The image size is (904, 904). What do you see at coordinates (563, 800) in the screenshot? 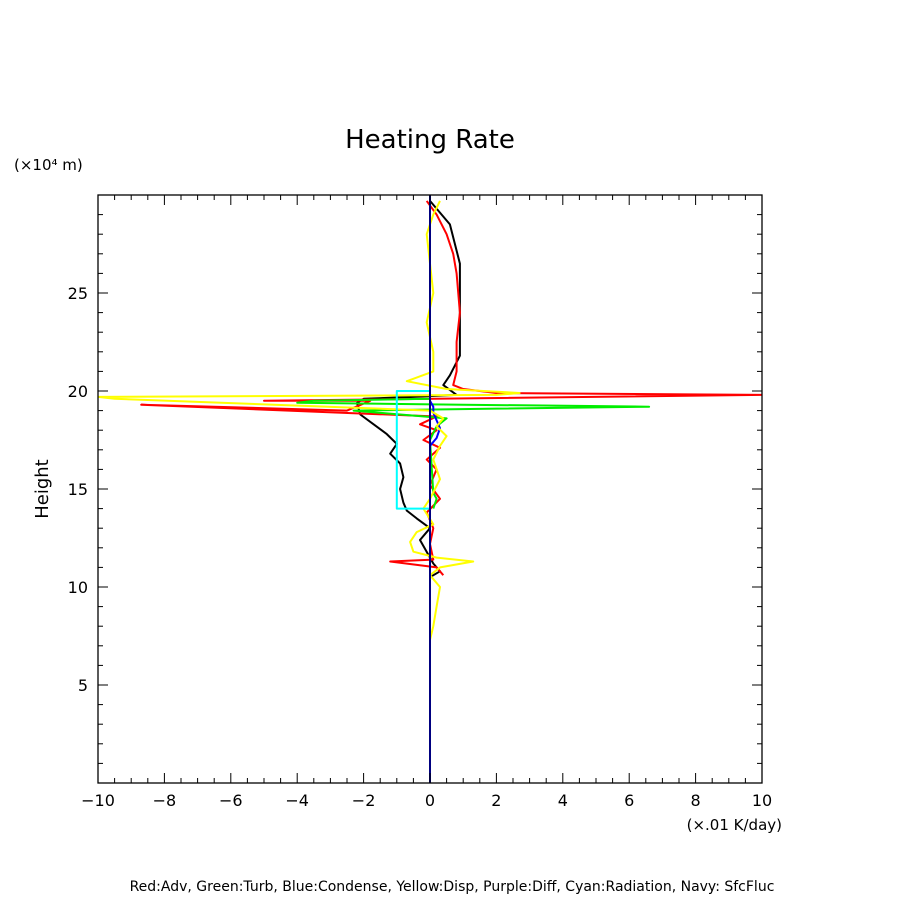
I see `x-tick-label: 4` at bounding box center [563, 800].